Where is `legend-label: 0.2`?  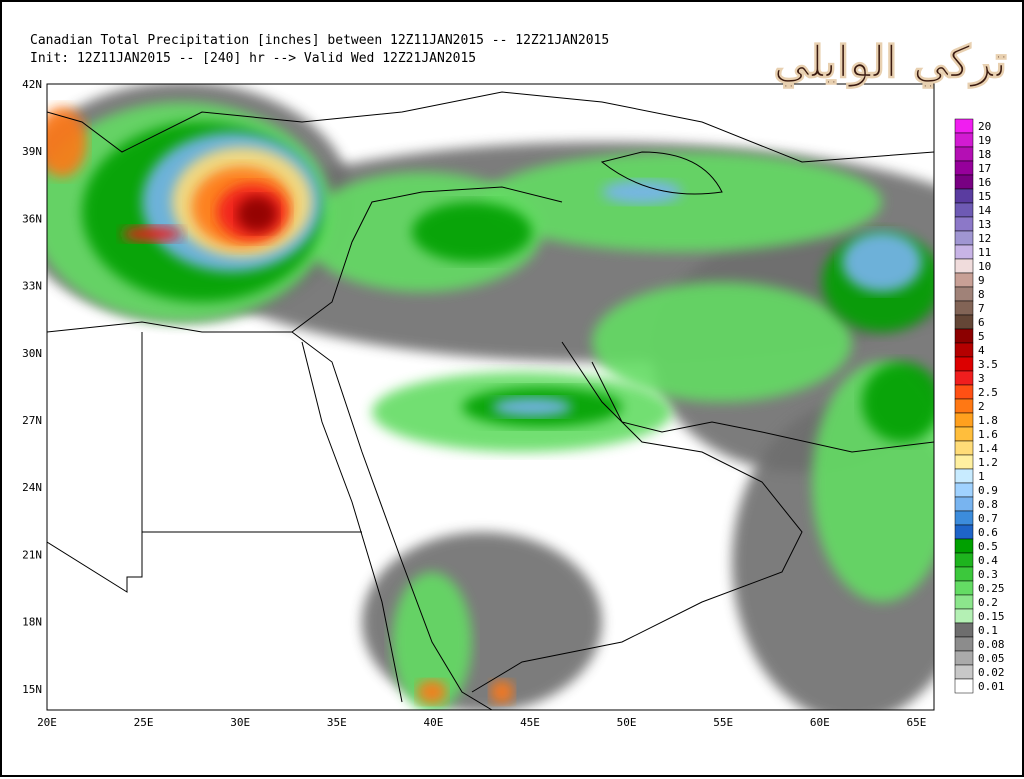 legend-label: 0.2 is located at coordinates (988, 602).